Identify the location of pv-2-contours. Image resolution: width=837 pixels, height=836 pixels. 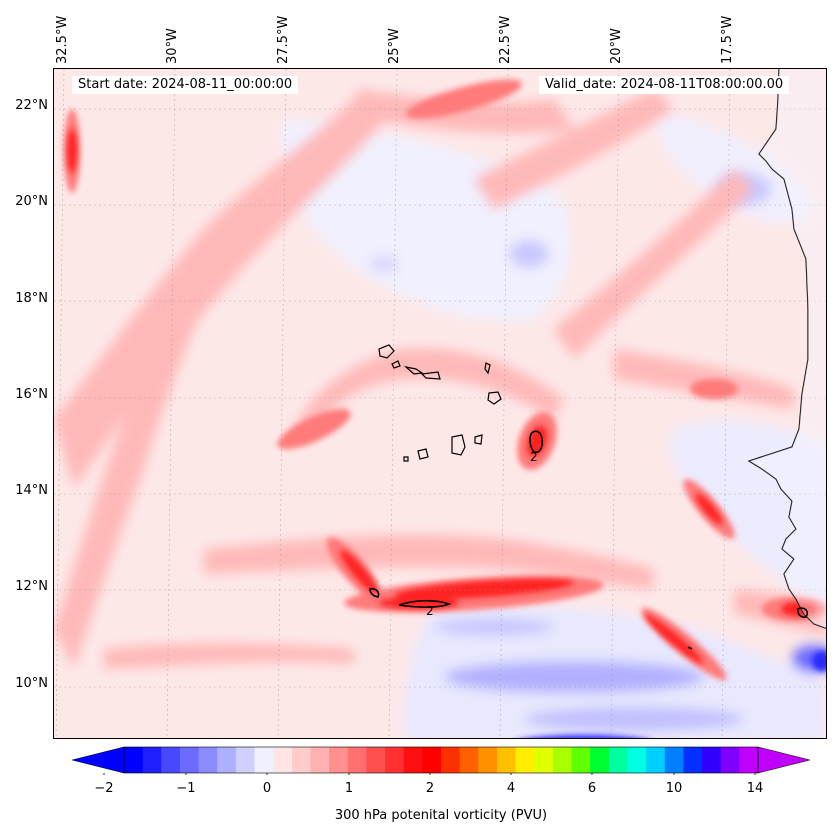
(589, 540).